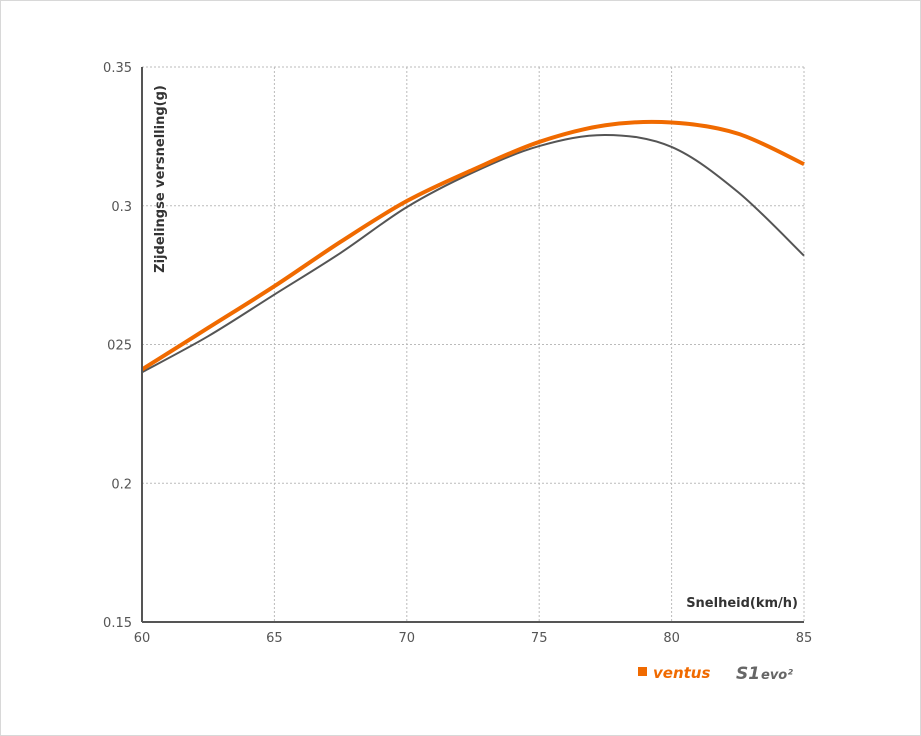  What do you see at coordinates (642, 671) in the screenshot?
I see `logo-square-icon` at bounding box center [642, 671].